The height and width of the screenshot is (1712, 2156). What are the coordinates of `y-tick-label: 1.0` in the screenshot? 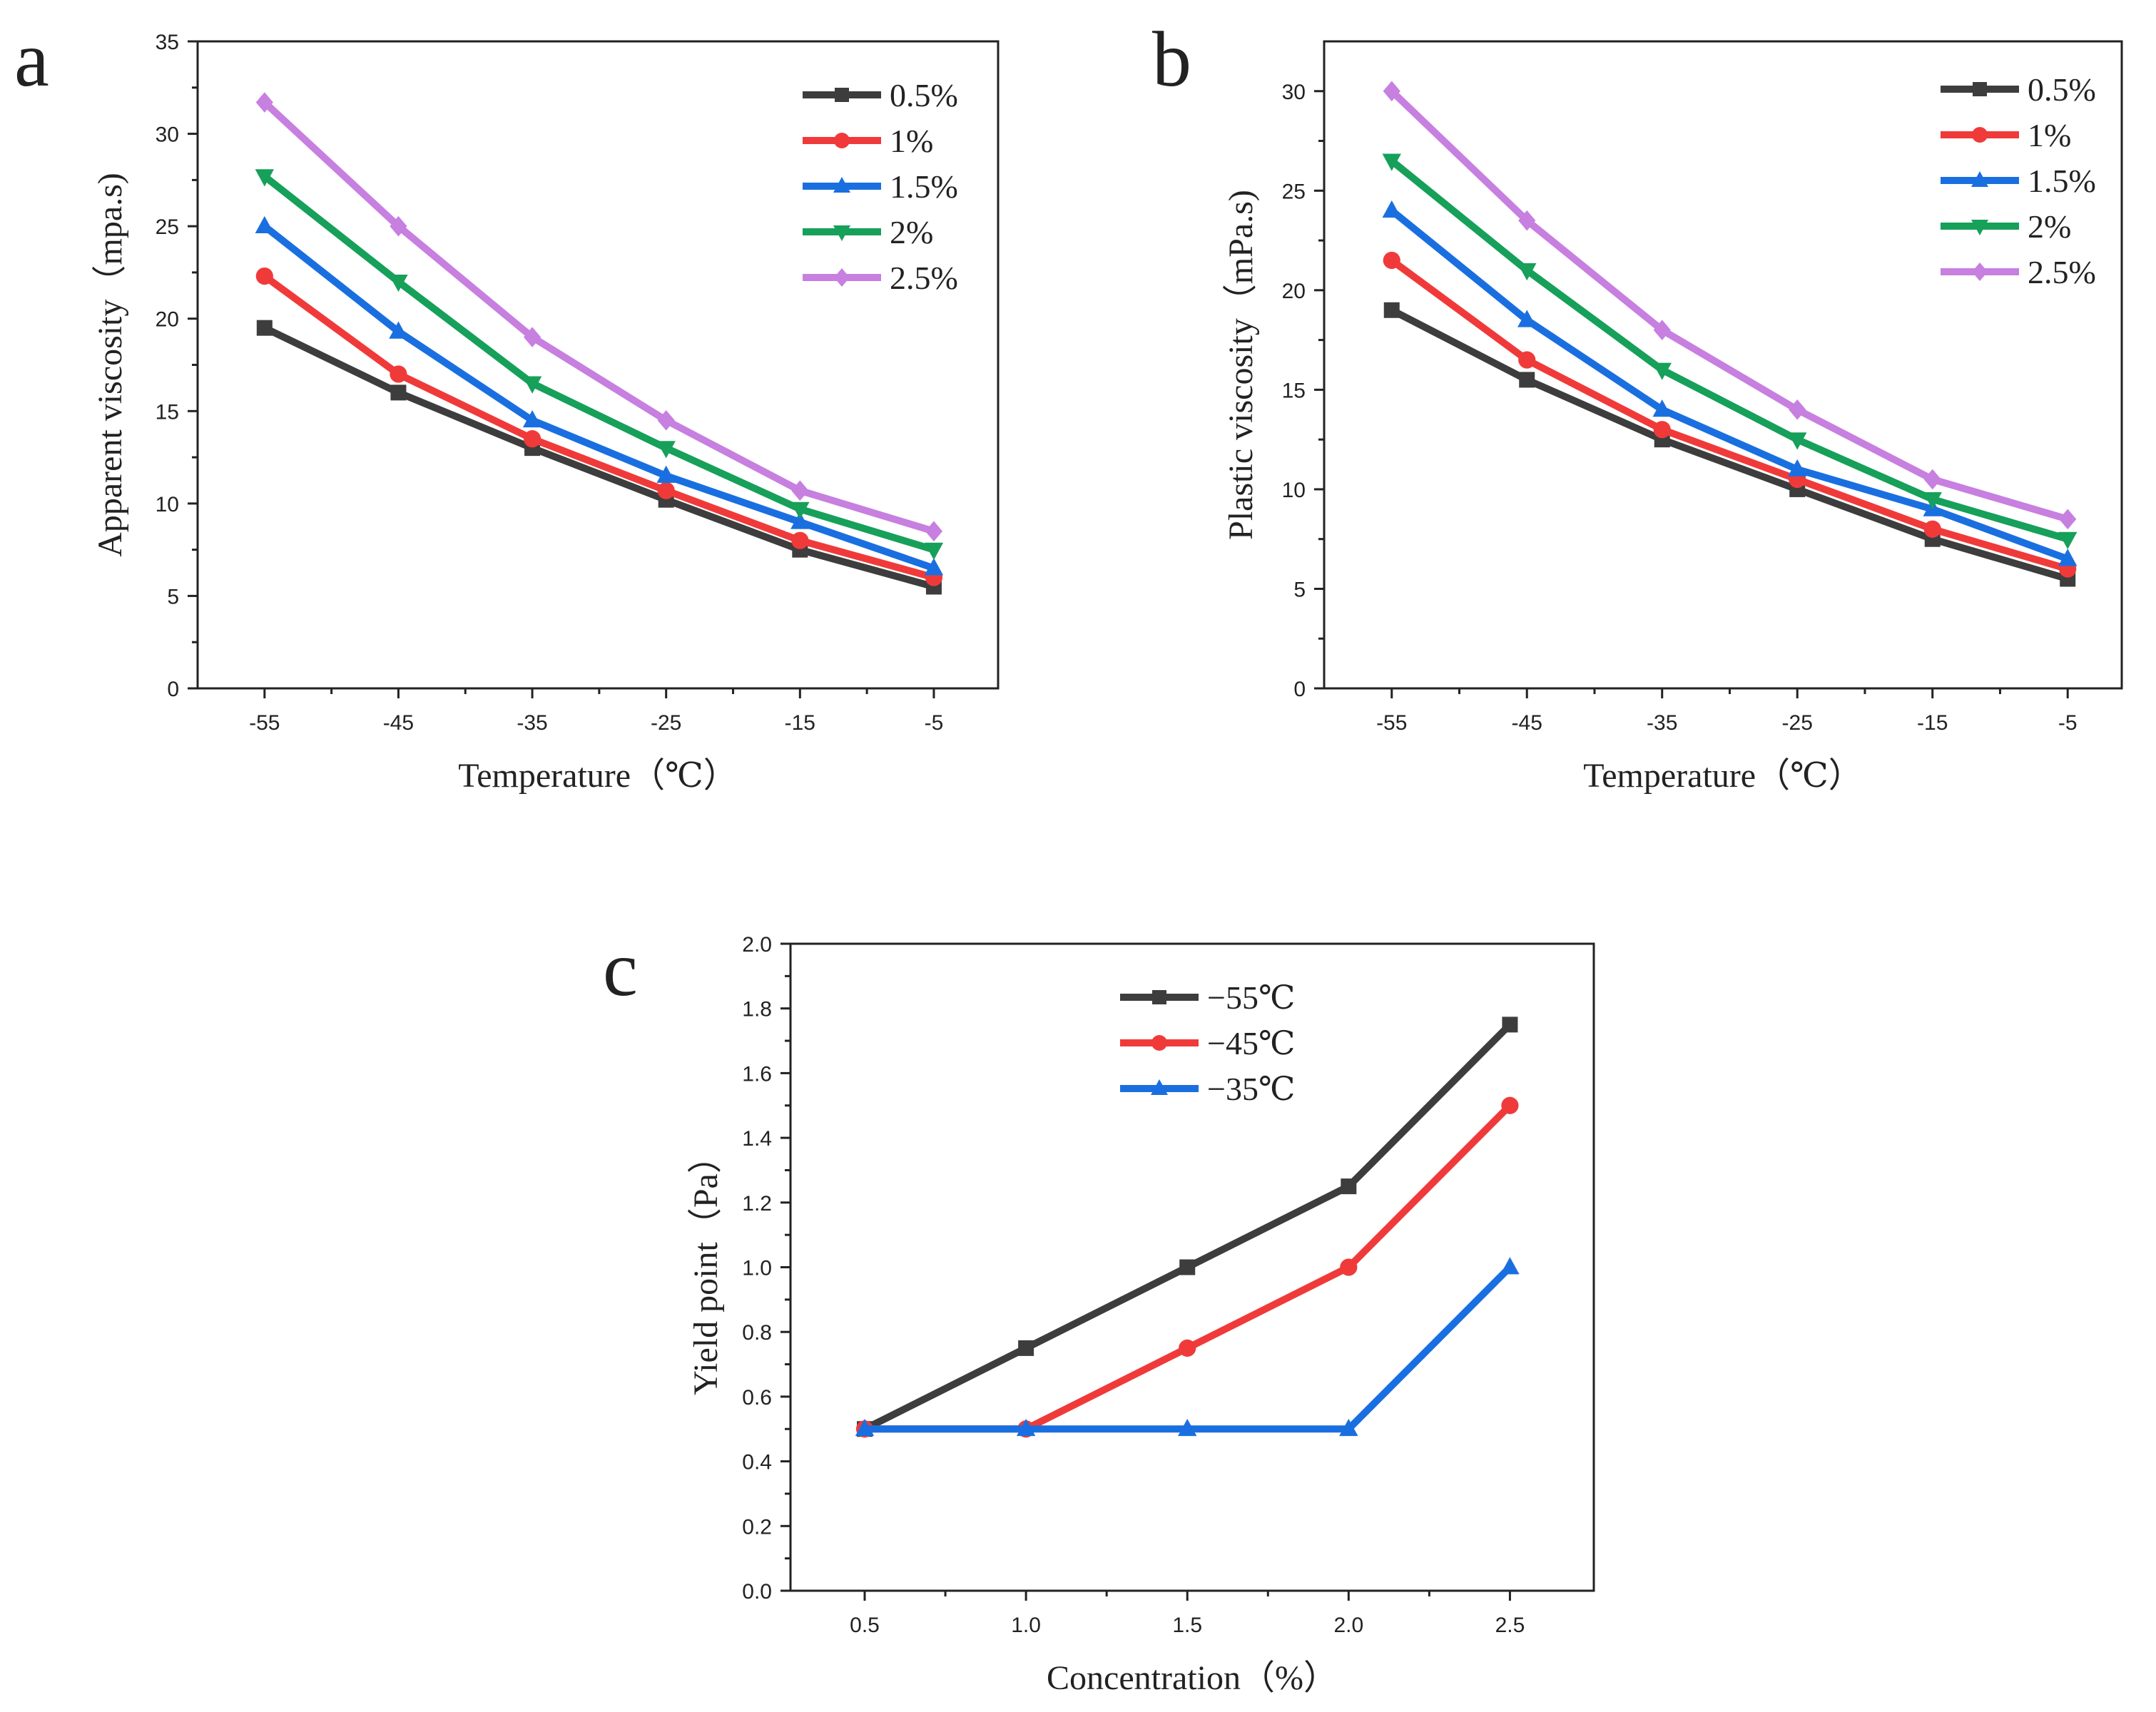 It's located at (757, 1268).